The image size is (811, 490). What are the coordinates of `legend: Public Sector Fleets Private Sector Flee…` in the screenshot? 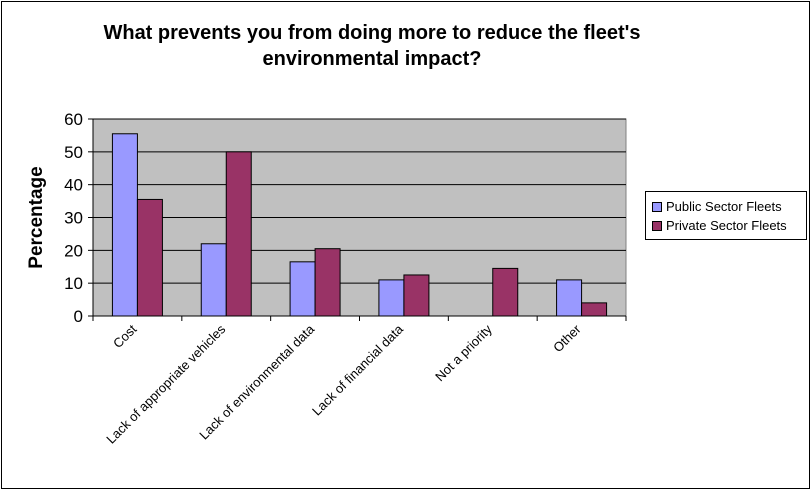 It's located at (726, 215).